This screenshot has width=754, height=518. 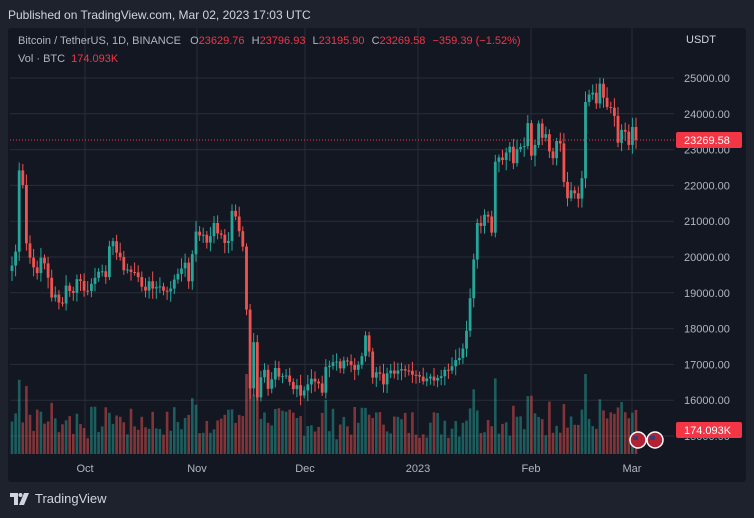 I want to click on volume-value: 174.093K, so click(x=95, y=59).